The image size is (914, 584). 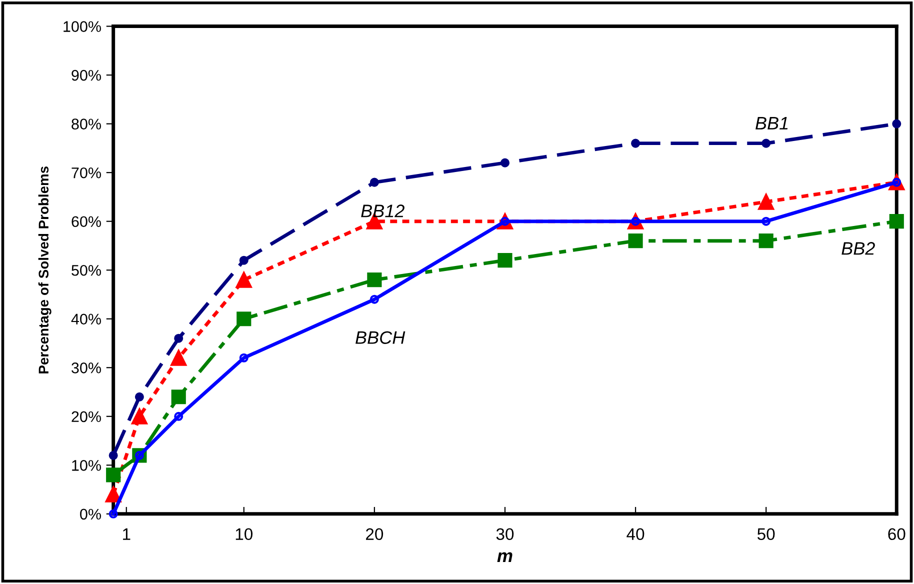 What do you see at coordinates (86, 172) in the screenshot?
I see `y-tick-label: 70%` at bounding box center [86, 172].